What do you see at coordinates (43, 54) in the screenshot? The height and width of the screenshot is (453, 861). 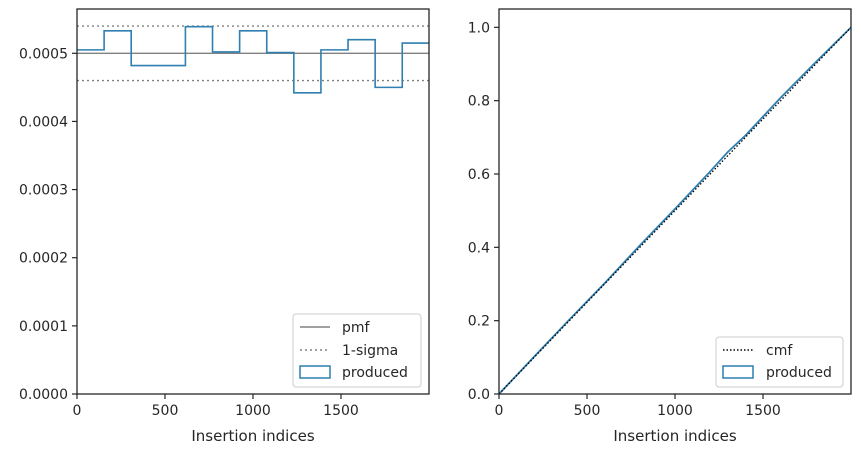 I see `y-tick-label: 0.0005` at bounding box center [43, 54].